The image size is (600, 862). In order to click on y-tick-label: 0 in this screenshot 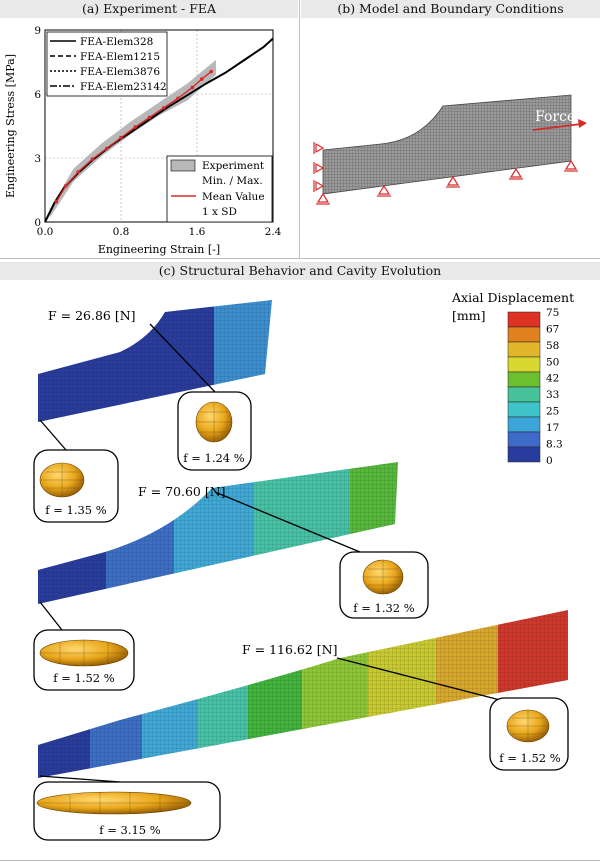, I will do `click(37, 223)`.